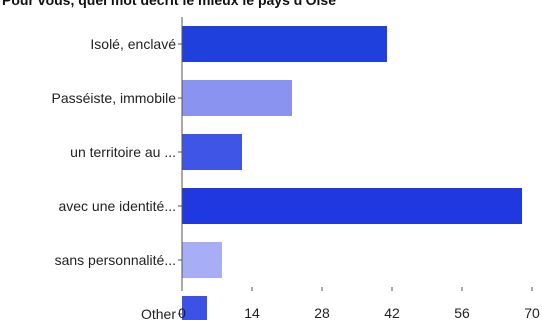 The height and width of the screenshot is (320, 542). I want to click on category-label: Isolé, enclavé, so click(133, 44).